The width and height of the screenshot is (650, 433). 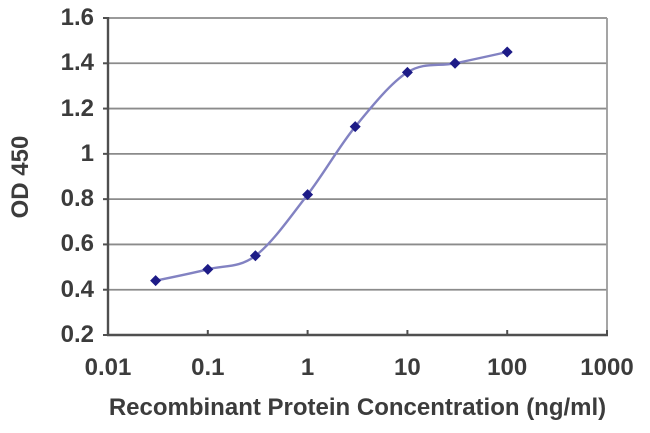 What do you see at coordinates (87, 153) in the screenshot?
I see `y-tick-label: 1` at bounding box center [87, 153].